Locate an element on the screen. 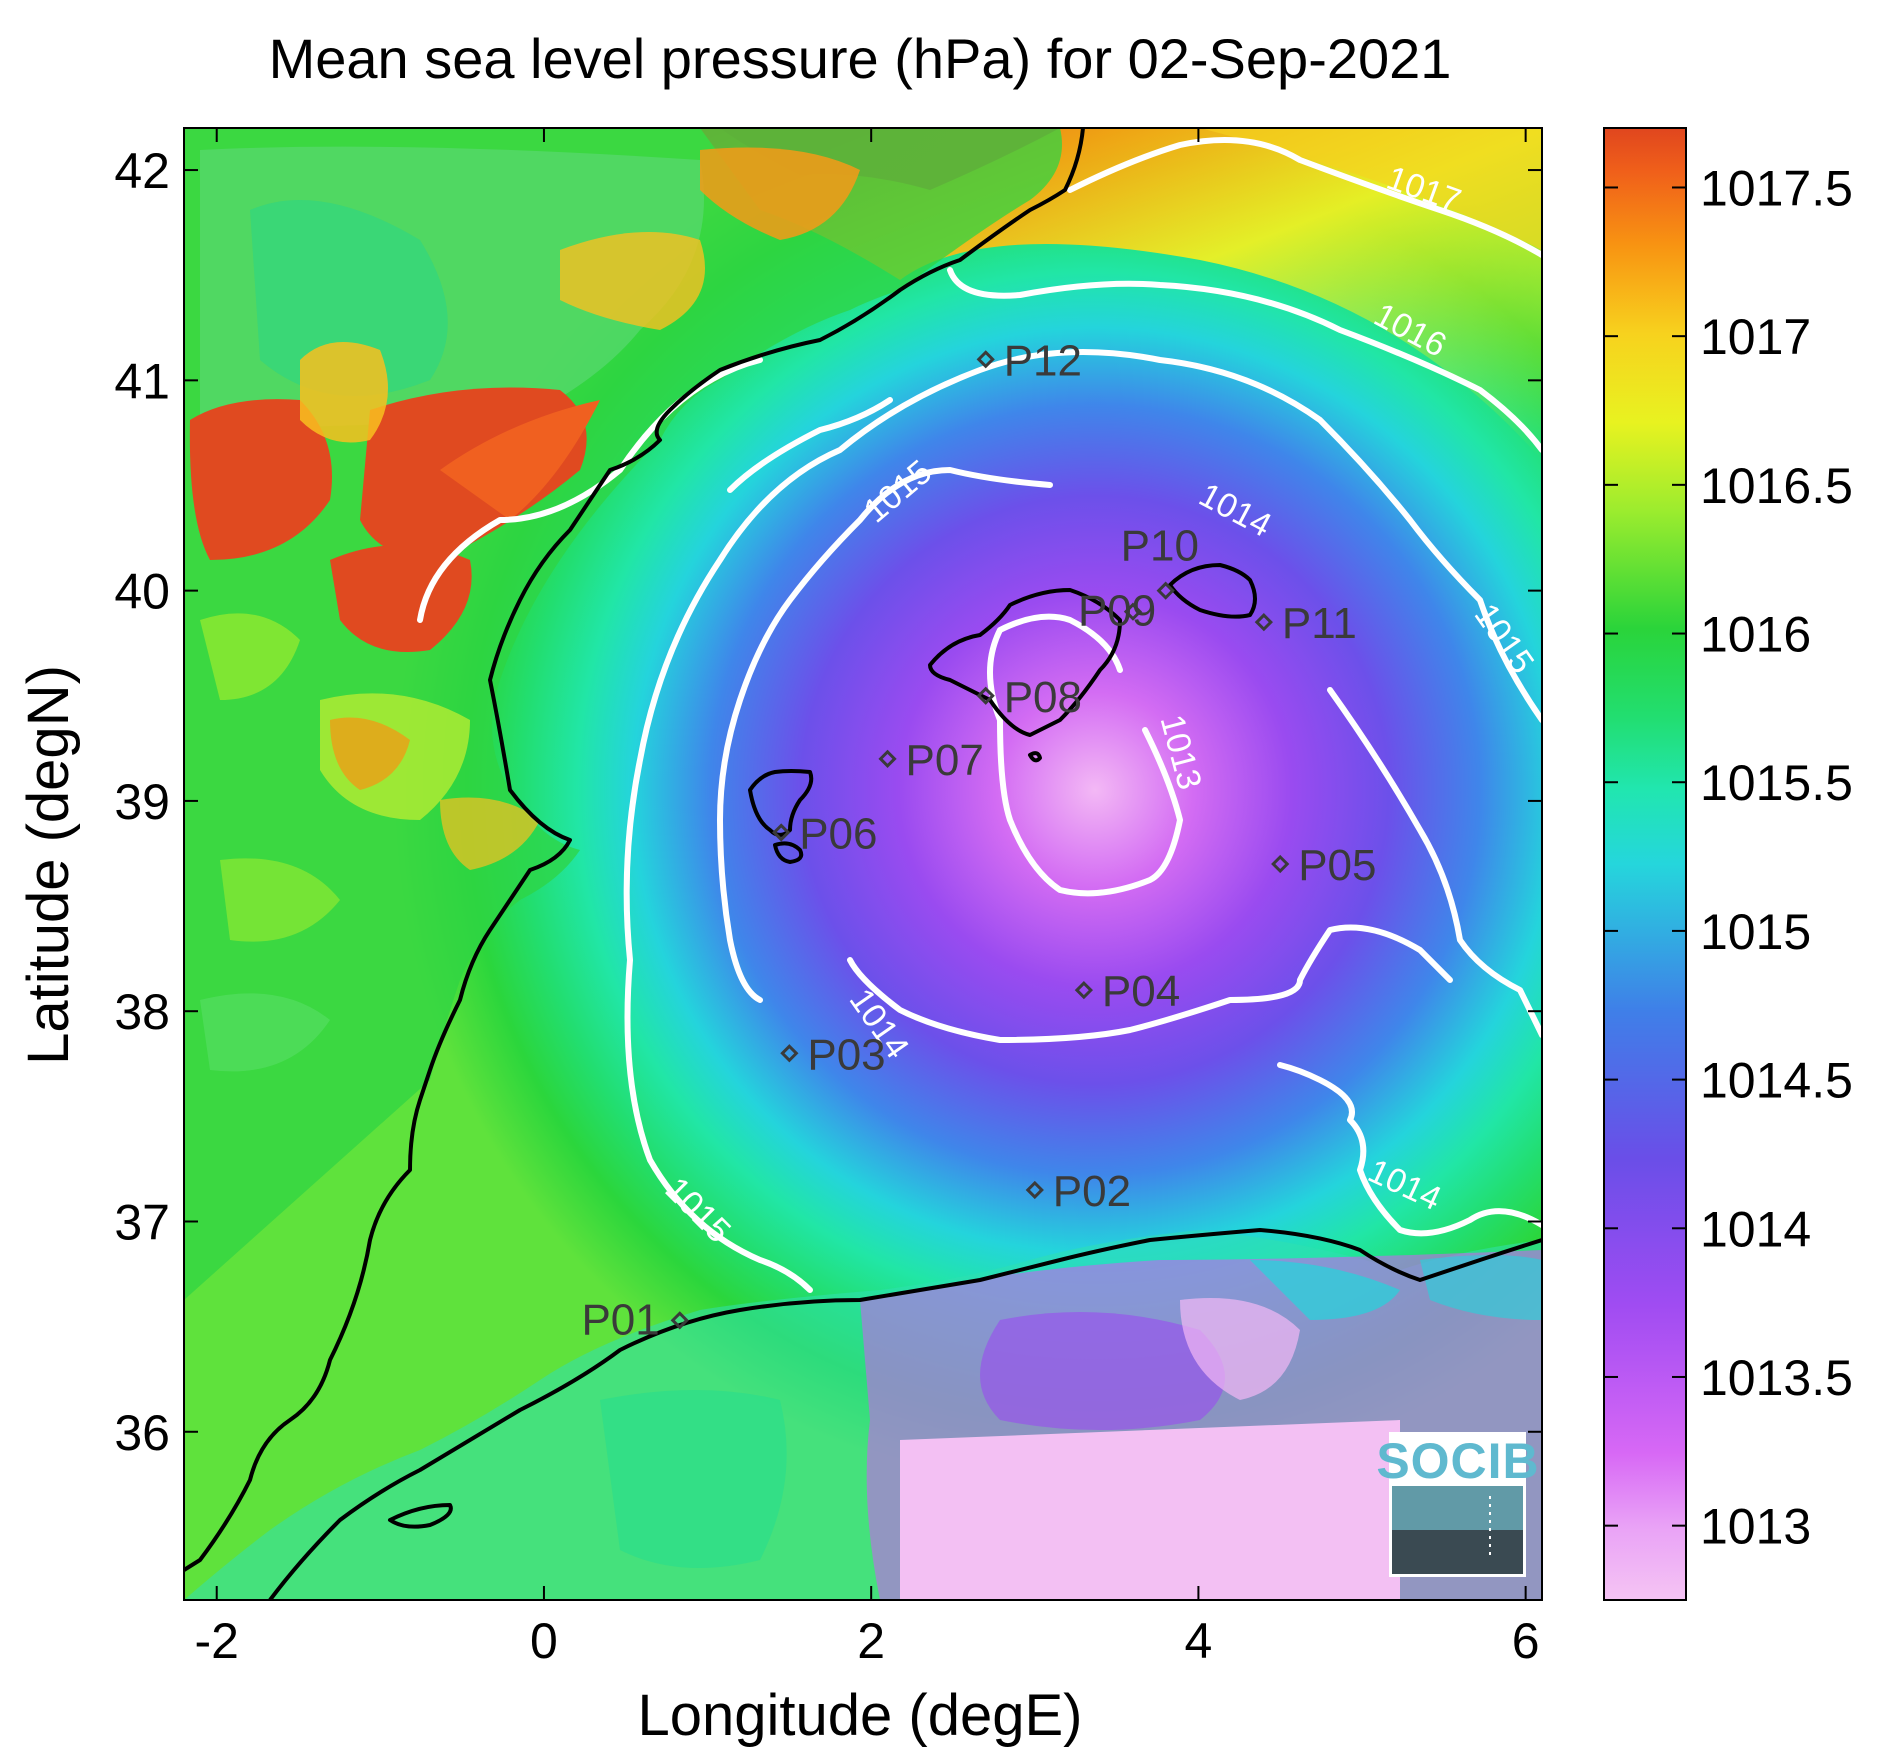  station-p05: P05 is located at coordinates (1324, 865).